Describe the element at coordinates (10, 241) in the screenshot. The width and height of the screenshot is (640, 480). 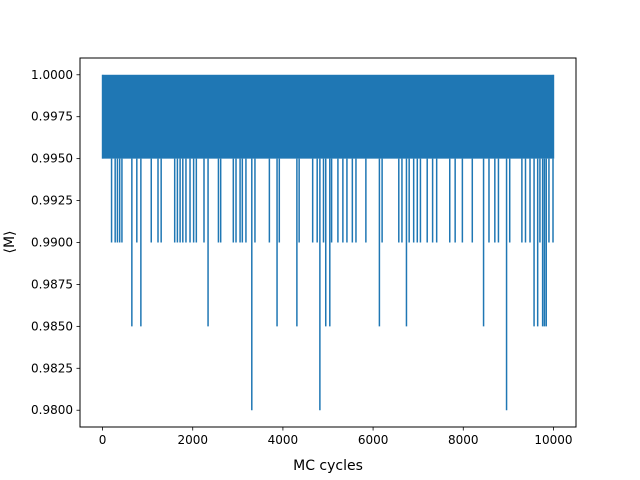
I see `y-axis-label: ⟨M⟩` at that location.